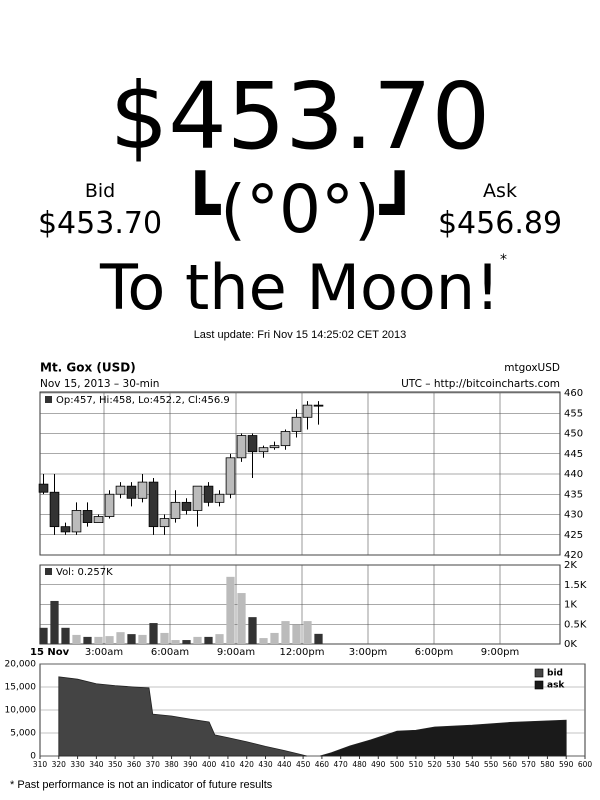  I want to click on symbol: mtgoxUSD, so click(532, 368).